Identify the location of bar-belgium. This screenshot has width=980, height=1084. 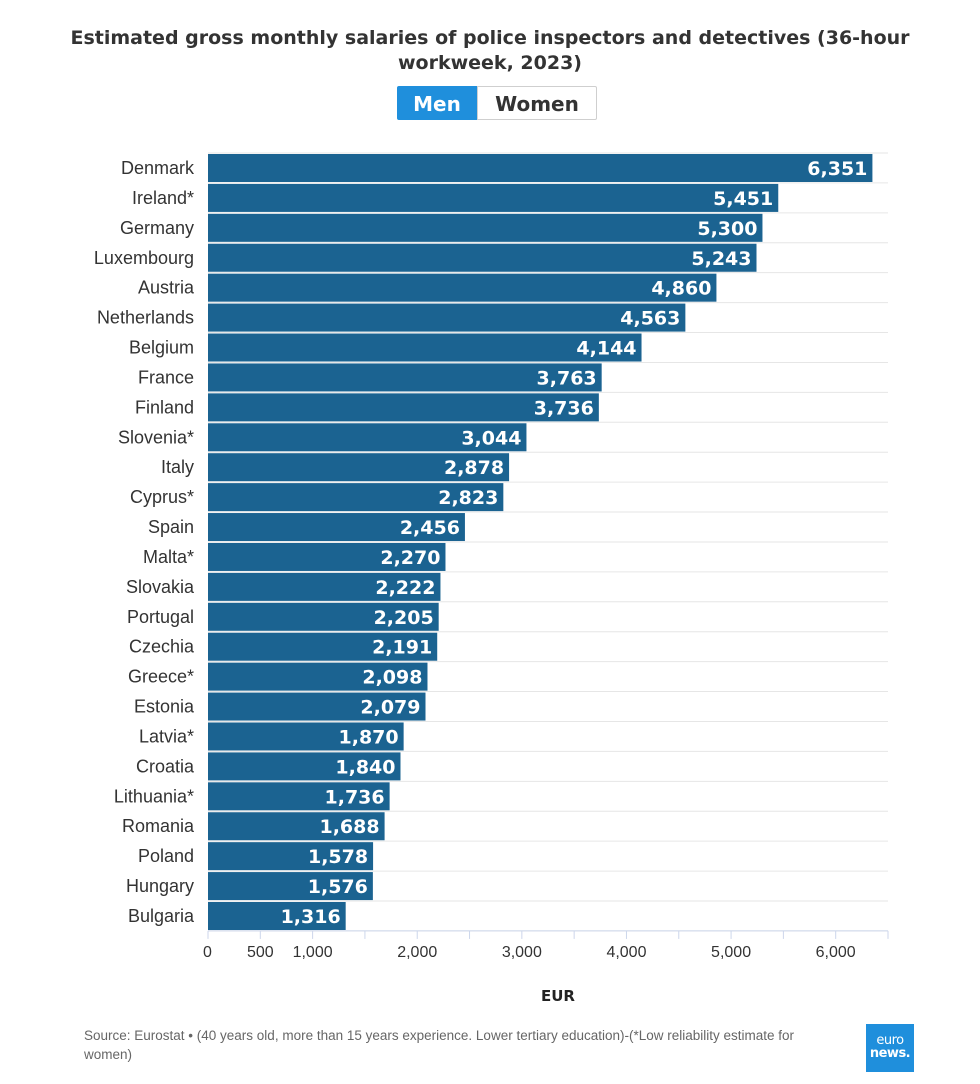
(425, 347).